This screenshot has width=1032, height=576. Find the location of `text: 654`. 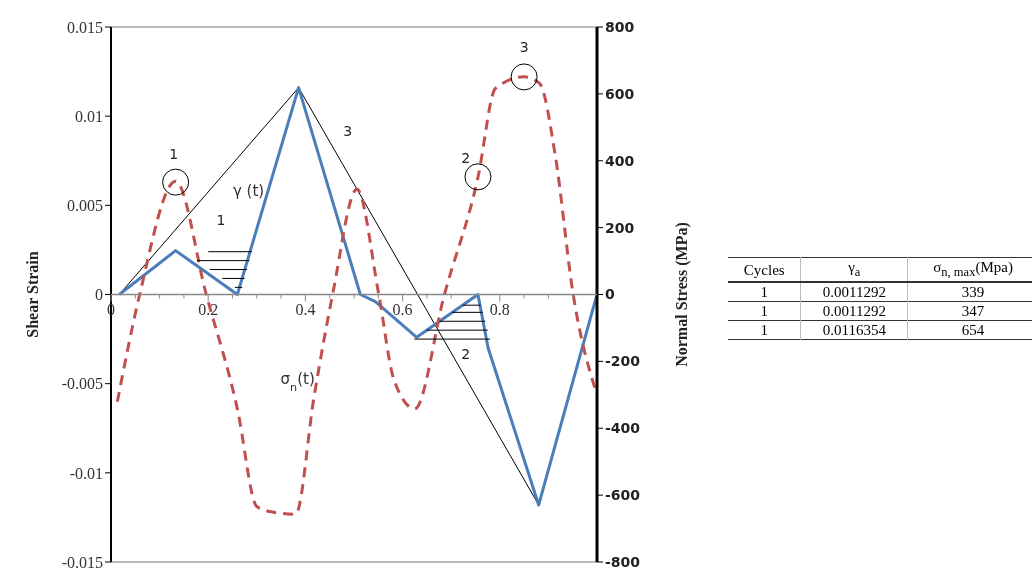

text: 654 is located at coordinates (969, 330).